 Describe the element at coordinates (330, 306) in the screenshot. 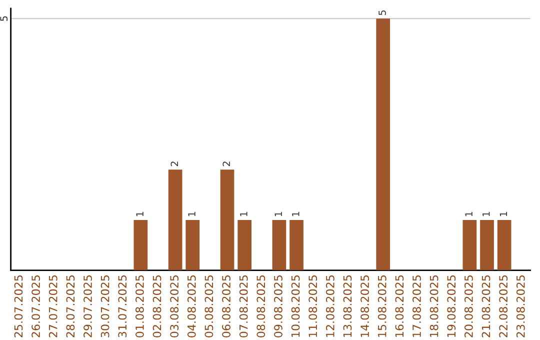

I see `x-tick-label: 12.08.2025` at that location.